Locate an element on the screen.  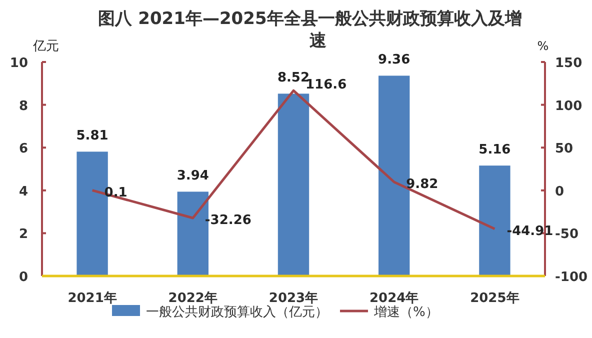
y2-tick-label: 150 is located at coordinates (568, 63).